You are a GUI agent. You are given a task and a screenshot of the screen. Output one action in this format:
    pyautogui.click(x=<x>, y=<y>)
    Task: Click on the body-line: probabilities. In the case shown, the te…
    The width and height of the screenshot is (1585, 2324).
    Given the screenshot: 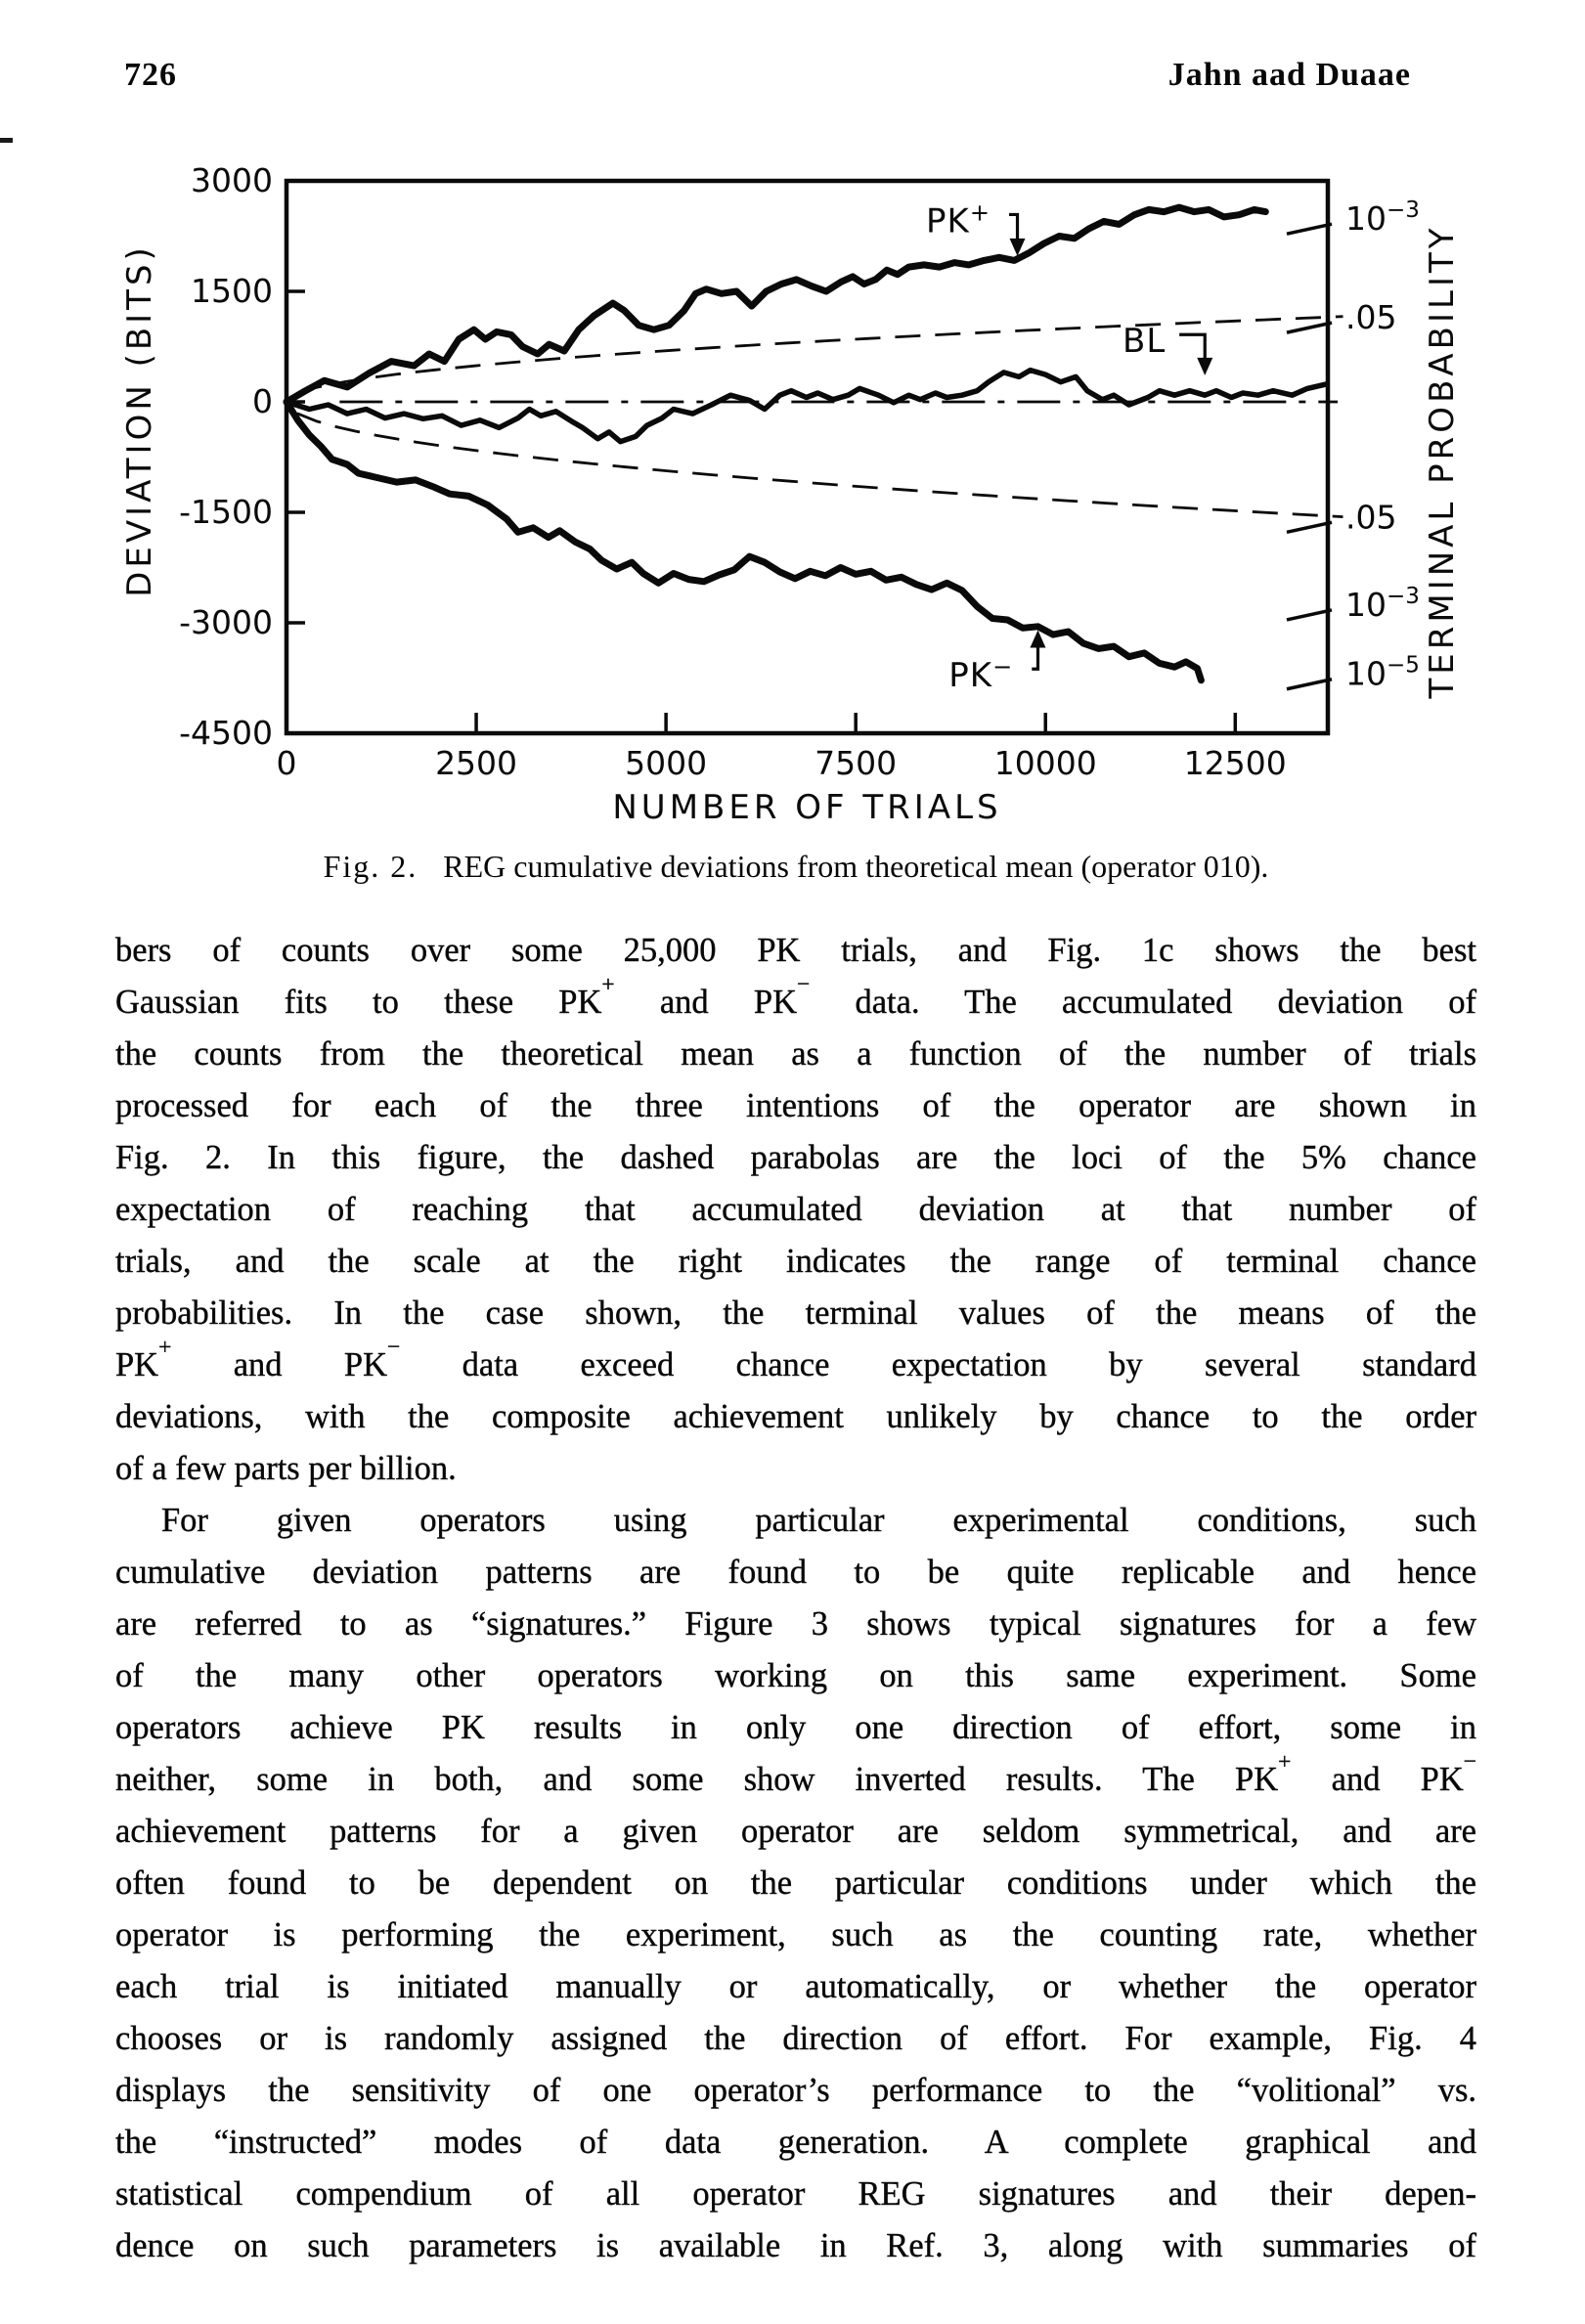 What is the action you would take?
    pyautogui.click(x=795, y=1313)
    